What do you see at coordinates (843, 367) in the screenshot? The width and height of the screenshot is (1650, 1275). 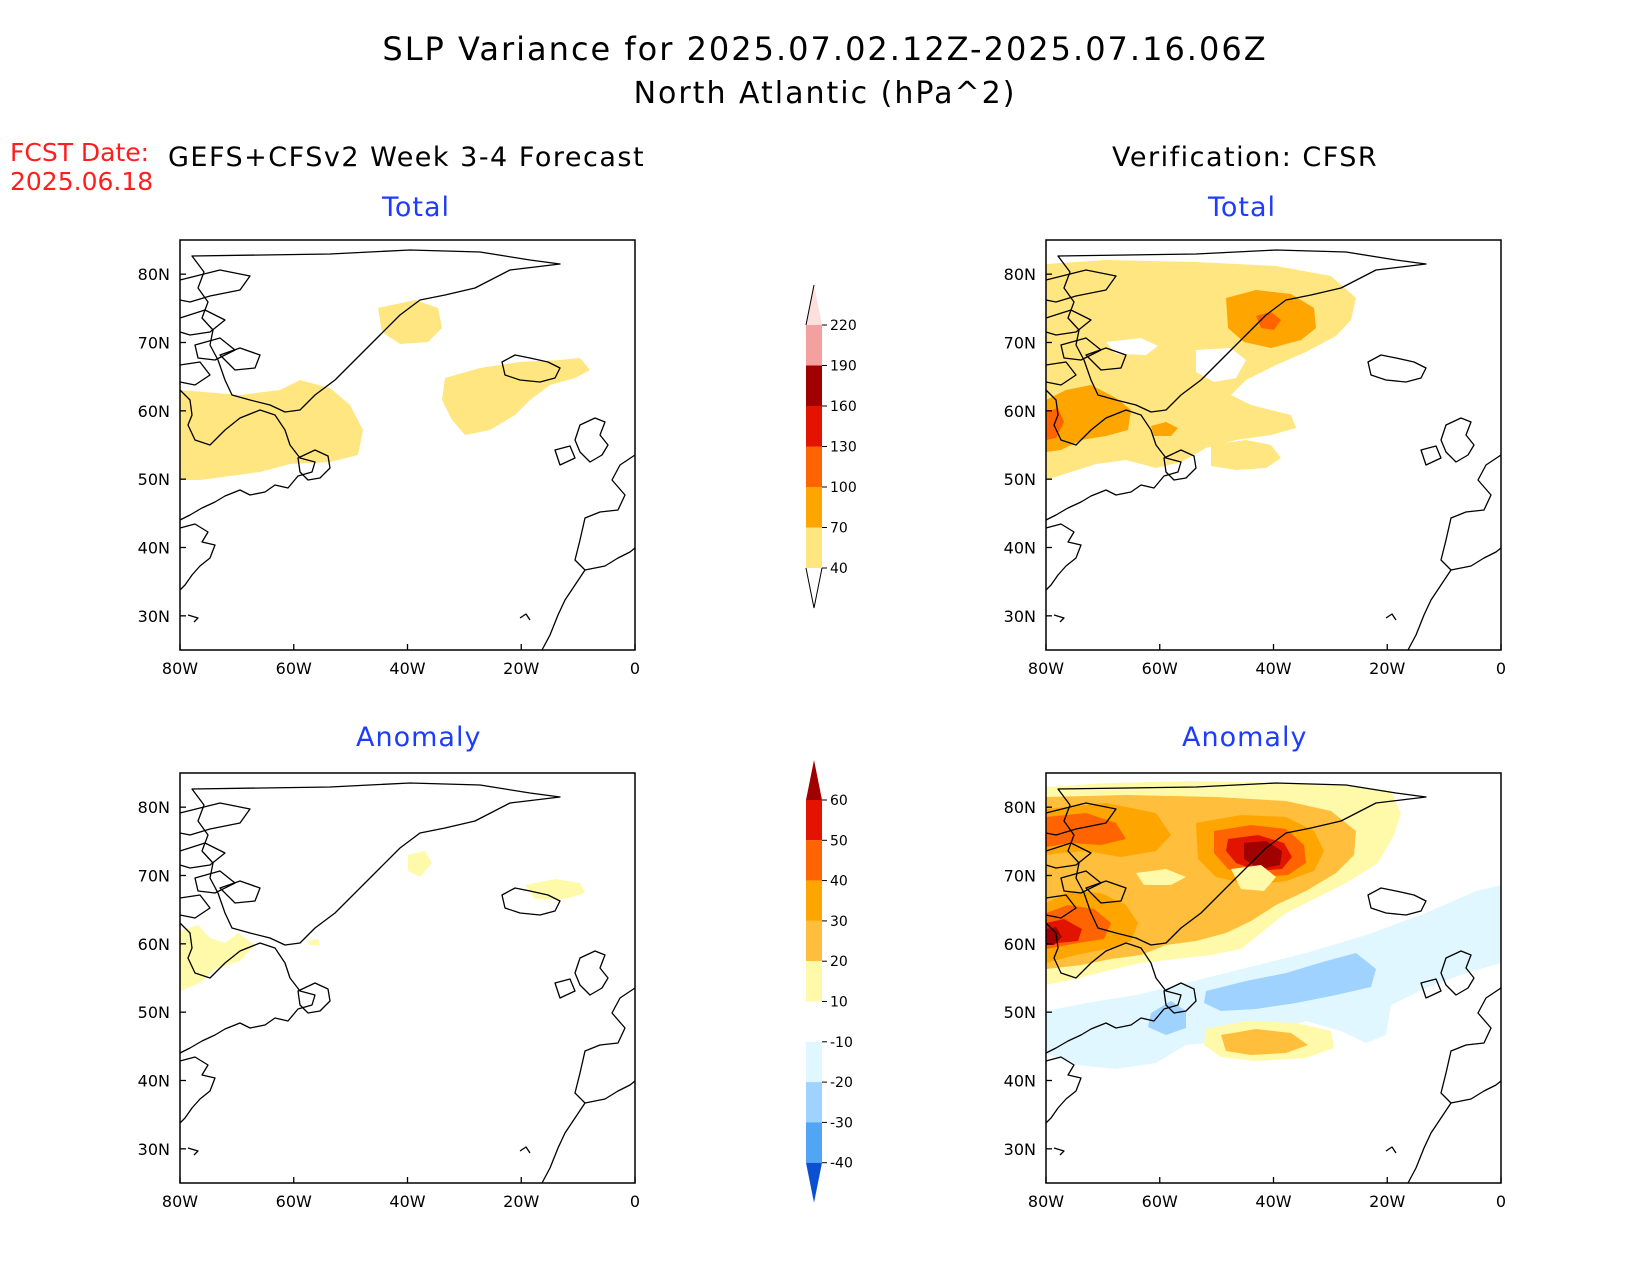 I see `colorbar-label: 190` at bounding box center [843, 367].